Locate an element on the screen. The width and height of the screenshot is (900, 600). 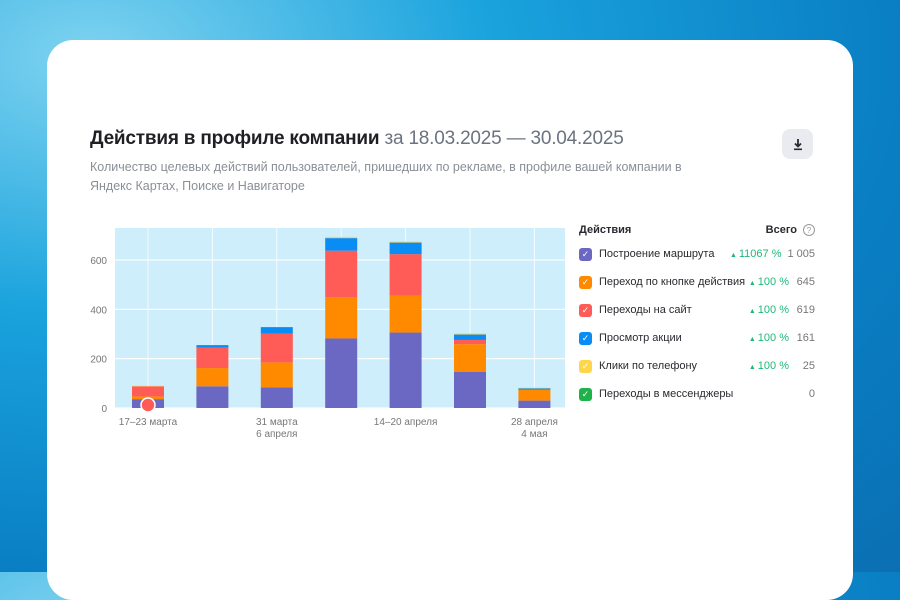
legend-header-actions: Действия is located at coordinates (605, 230).